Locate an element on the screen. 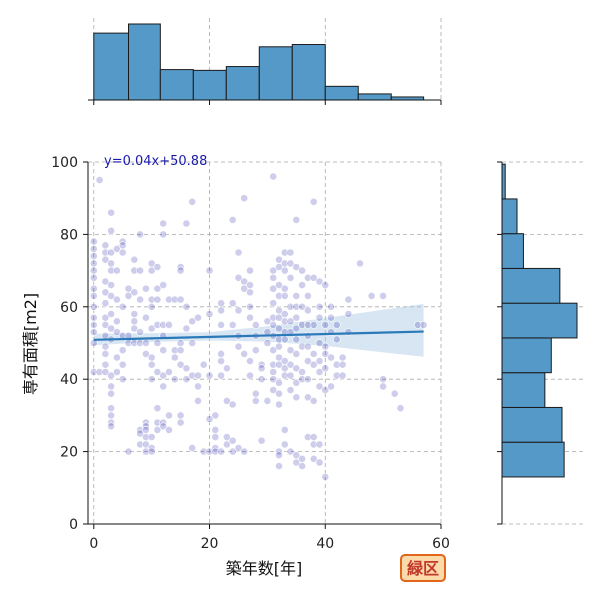 This screenshot has height=600, width=600. regression-line is located at coordinates (258, 335).